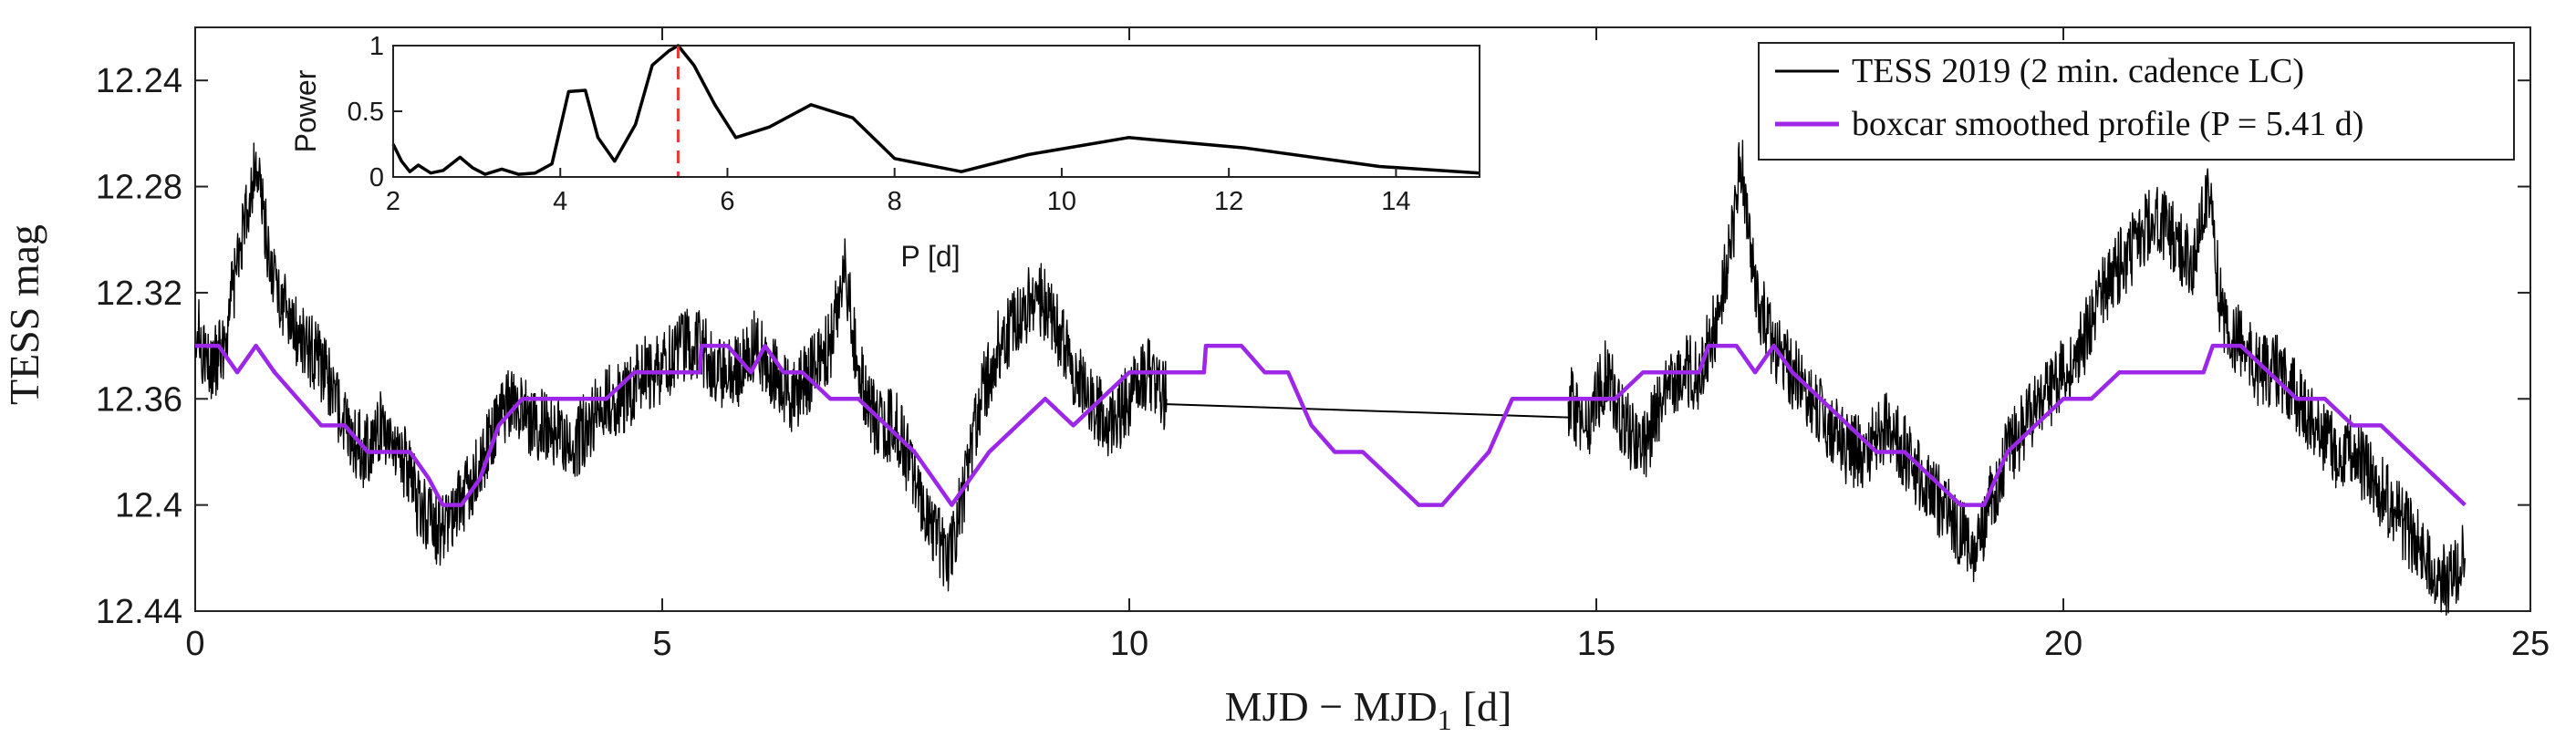  What do you see at coordinates (560, 201) in the screenshot?
I see `inset-x-tick-label: 4` at bounding box center [560, 201].